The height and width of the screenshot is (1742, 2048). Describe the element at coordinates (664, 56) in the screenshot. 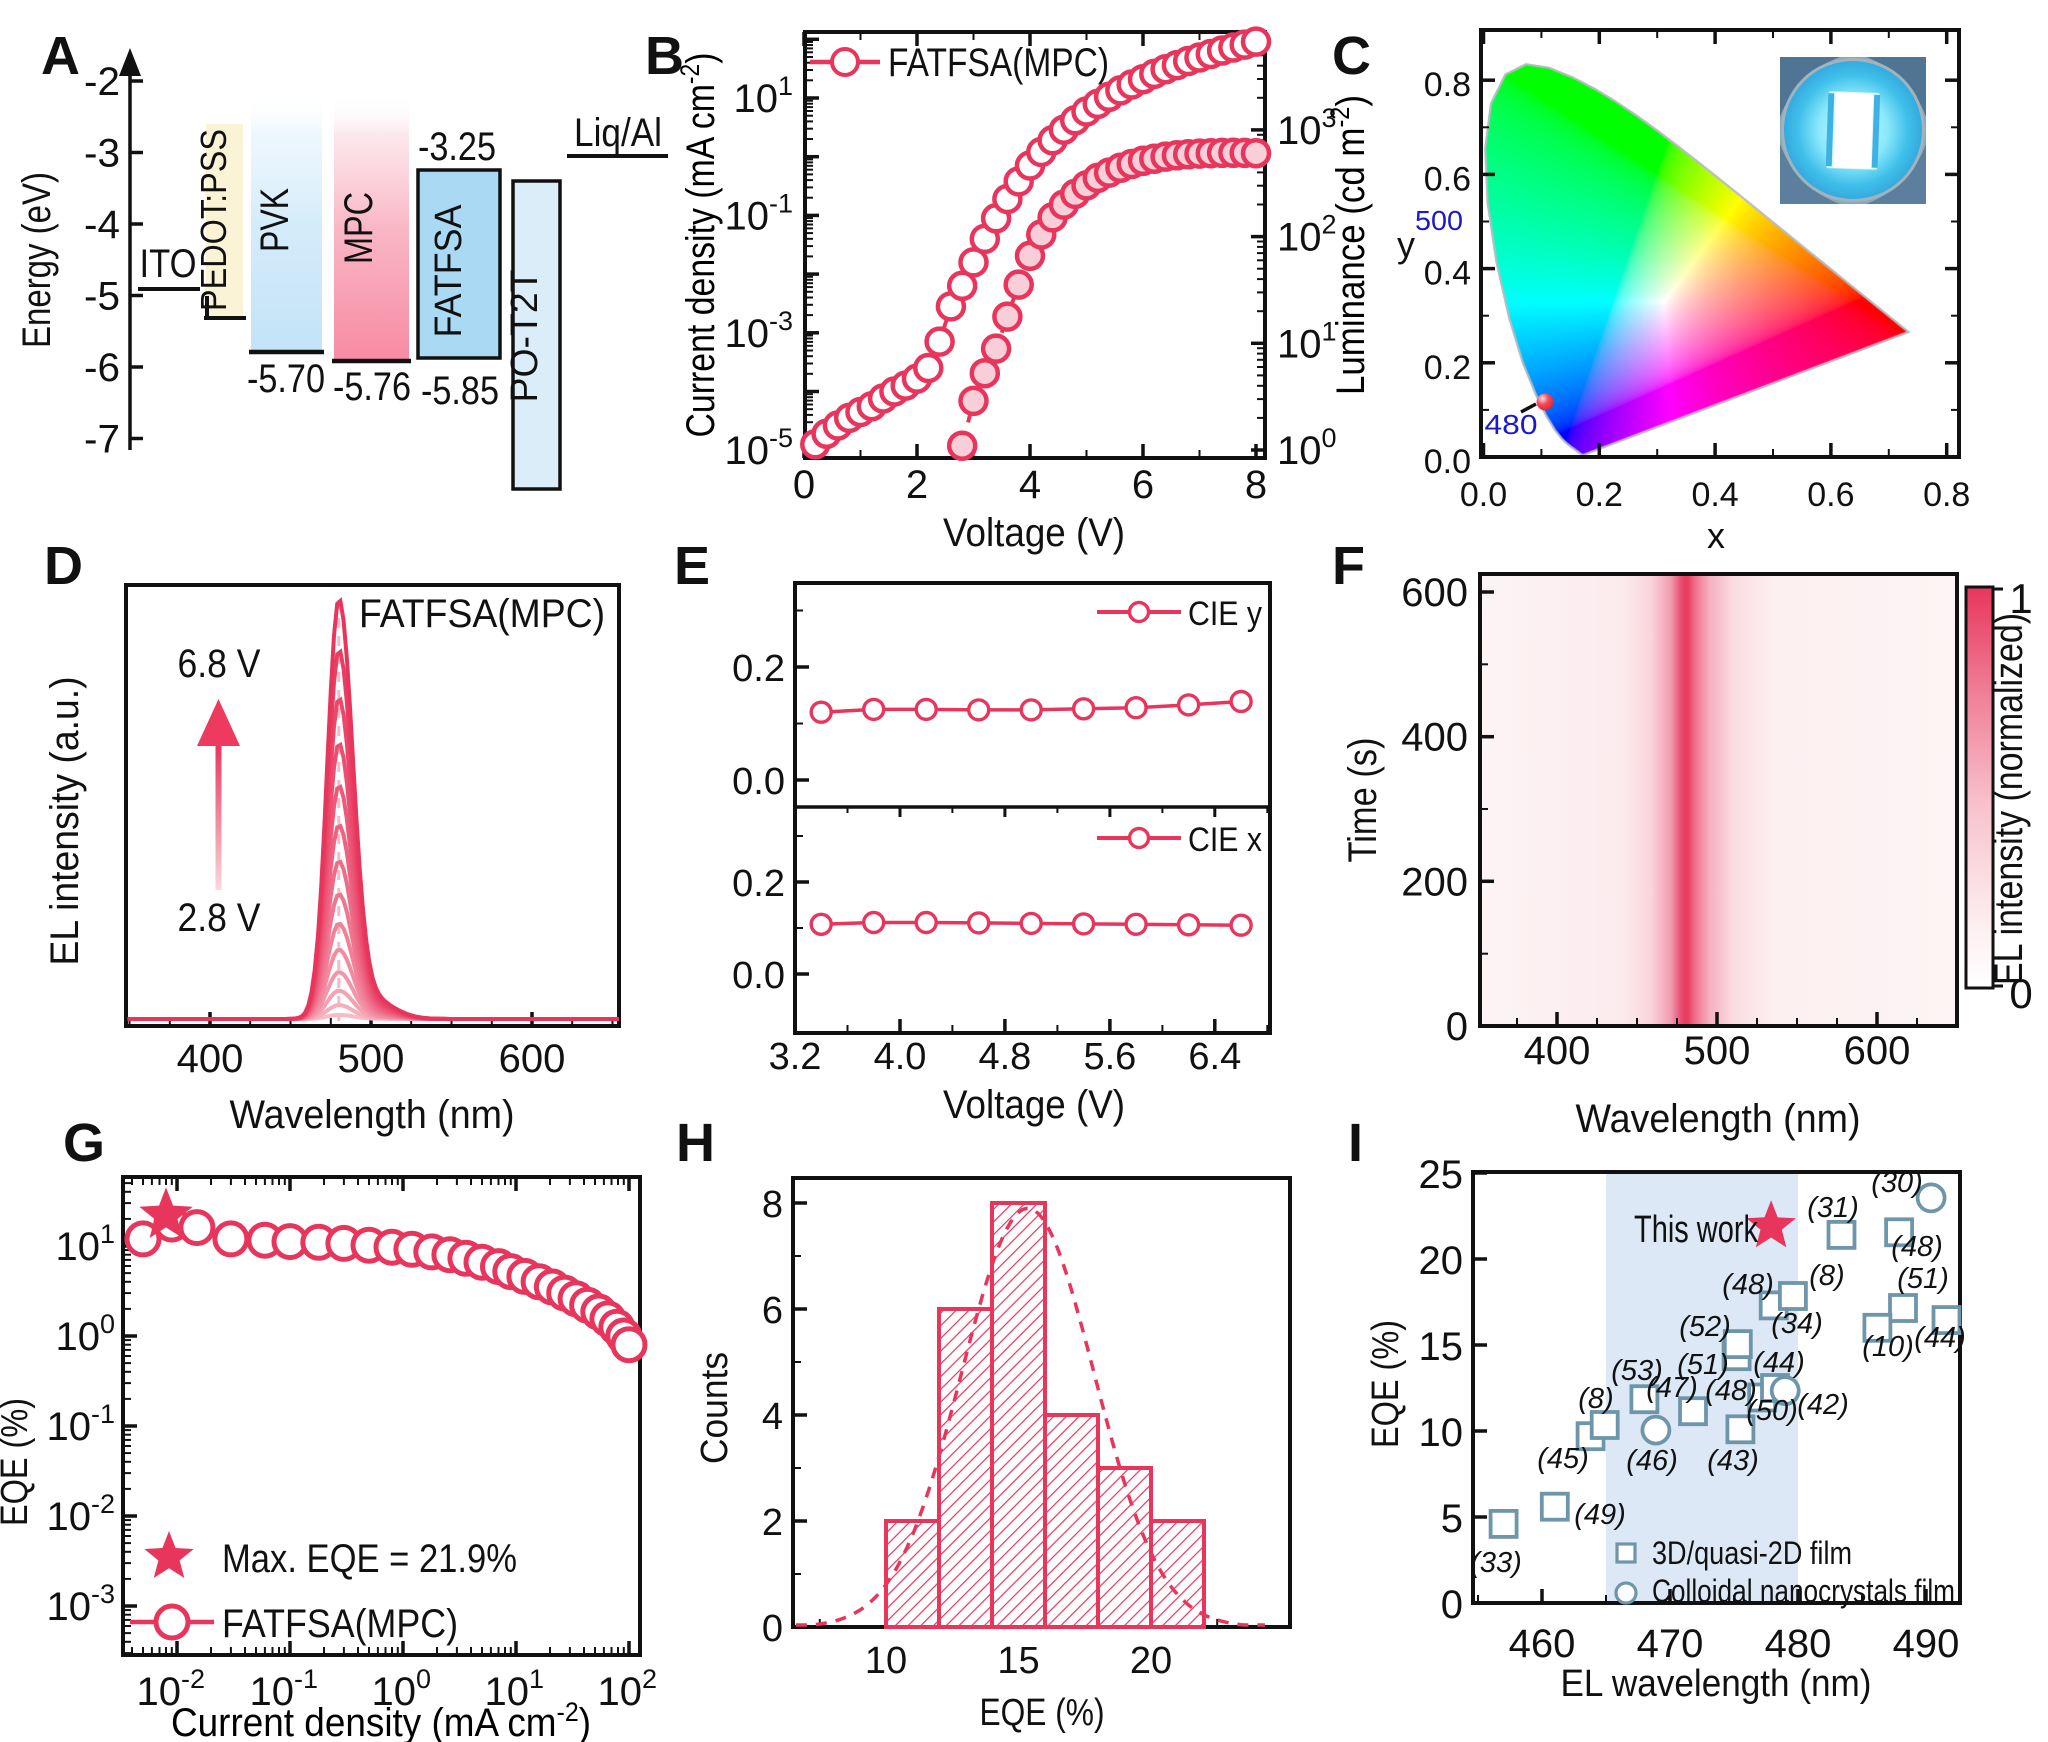

I see `svg-text: B` at that location.